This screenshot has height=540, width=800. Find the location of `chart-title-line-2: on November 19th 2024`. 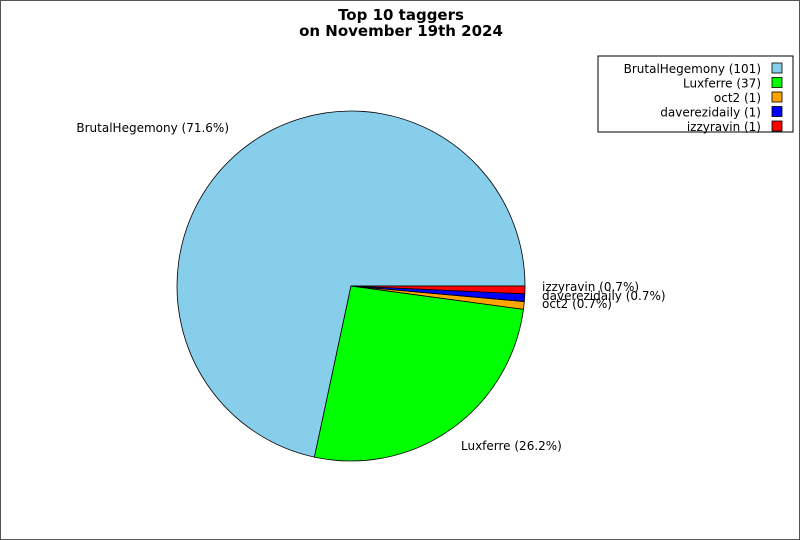

chart-title-line-2: on November 19th 2024 is located at coordinates (401, 31).